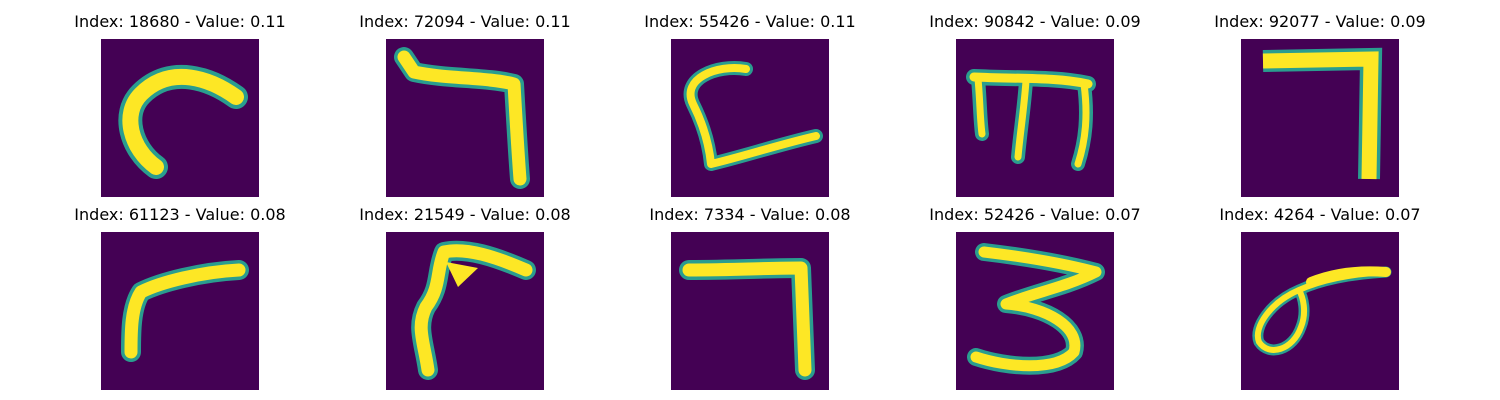 The image size is (1500, 400). Describe the element at coordinates (1035, 214) in the screenshot. I see `panel-title: Index: 52426 - Value: 0.07` at that location.